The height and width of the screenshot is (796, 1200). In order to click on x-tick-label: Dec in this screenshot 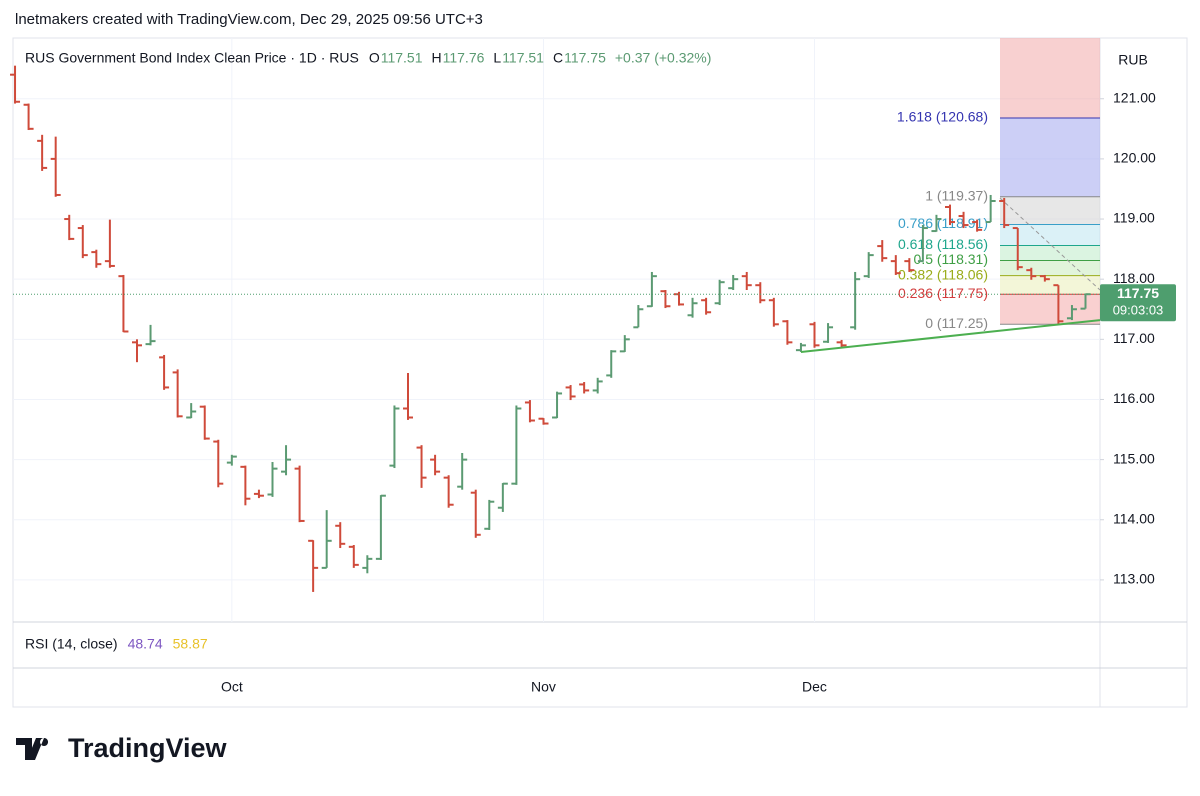, I will do `click(814, 687)`.